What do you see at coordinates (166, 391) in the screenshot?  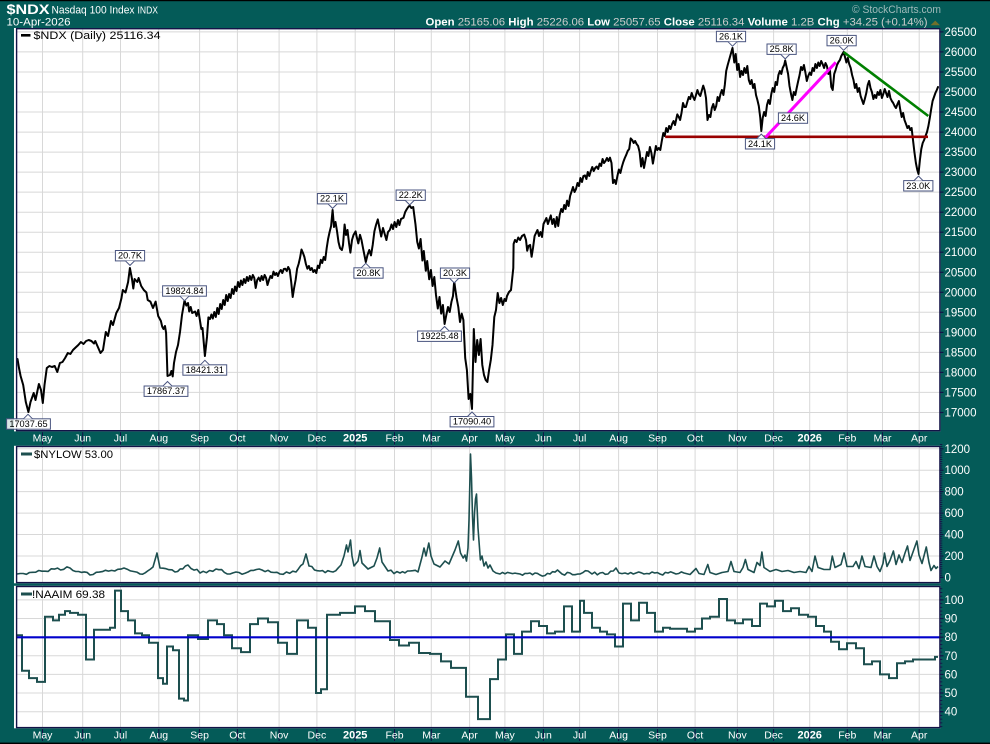 I see `svg-text: 17867.37` at bounding box center [166, 391].